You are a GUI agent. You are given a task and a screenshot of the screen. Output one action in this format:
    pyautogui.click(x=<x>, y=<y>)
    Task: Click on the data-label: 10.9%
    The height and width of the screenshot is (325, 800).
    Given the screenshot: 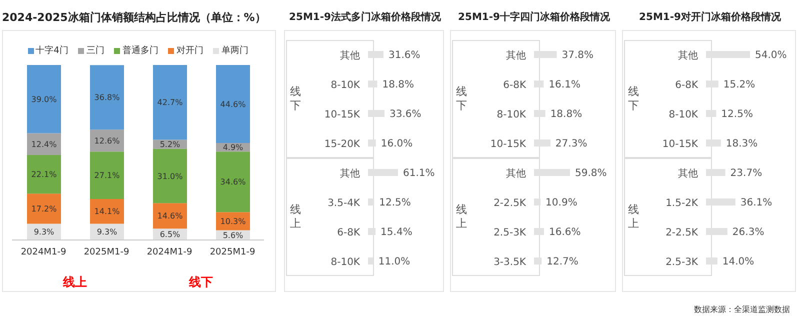 What is the action you would take?
    pyautogui.click(x=562, y=203)
    